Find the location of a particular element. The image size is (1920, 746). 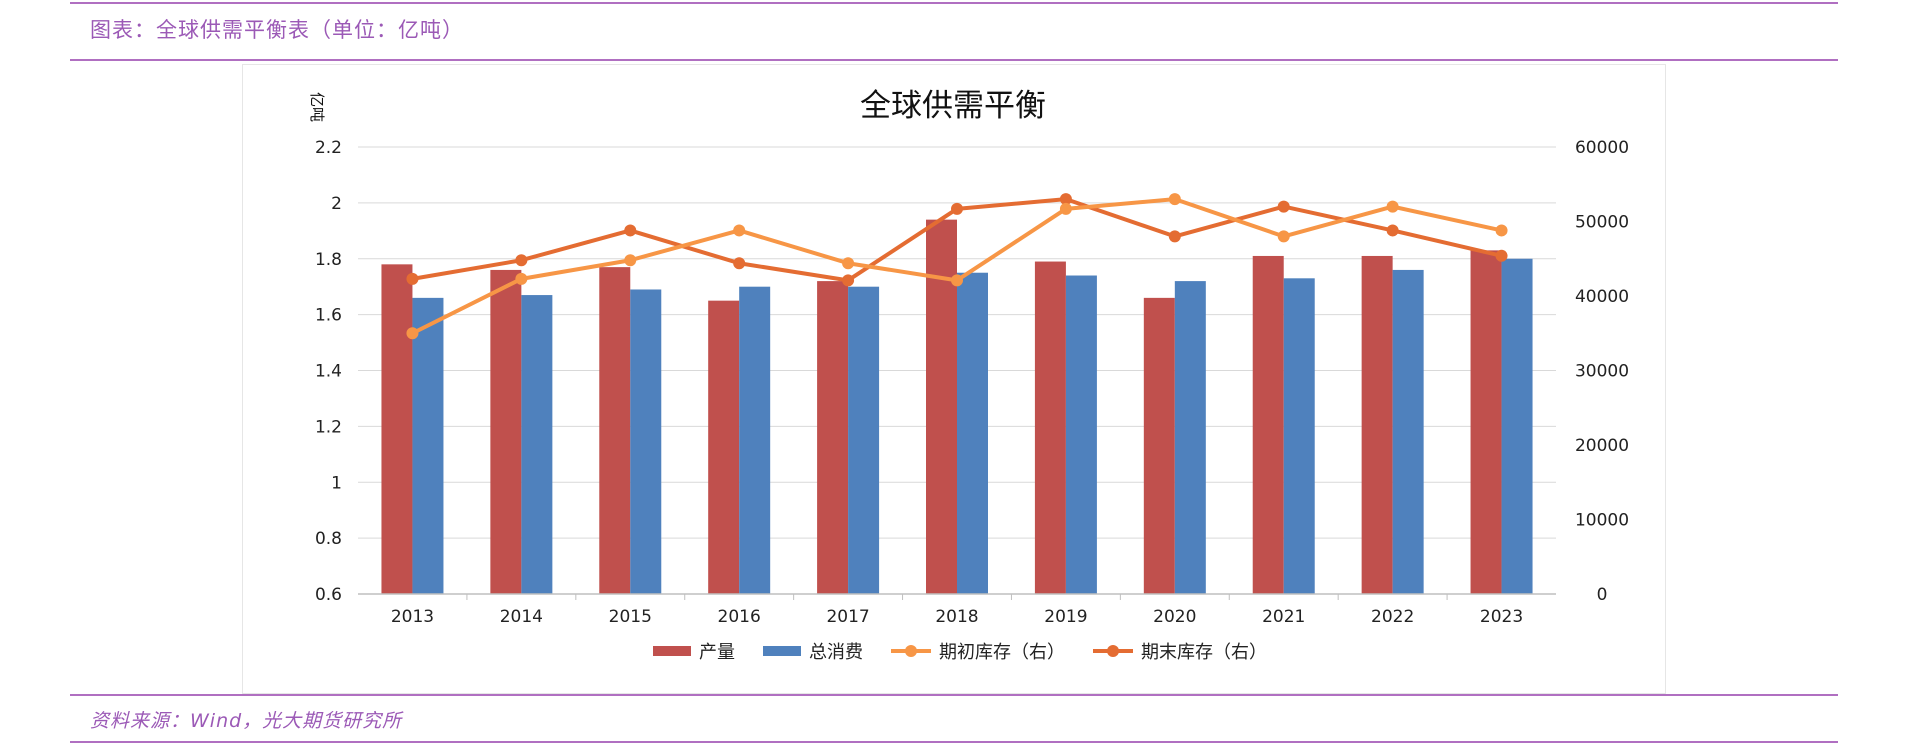

x-tick-label: 2020 is located at coordinates (1174, 617).